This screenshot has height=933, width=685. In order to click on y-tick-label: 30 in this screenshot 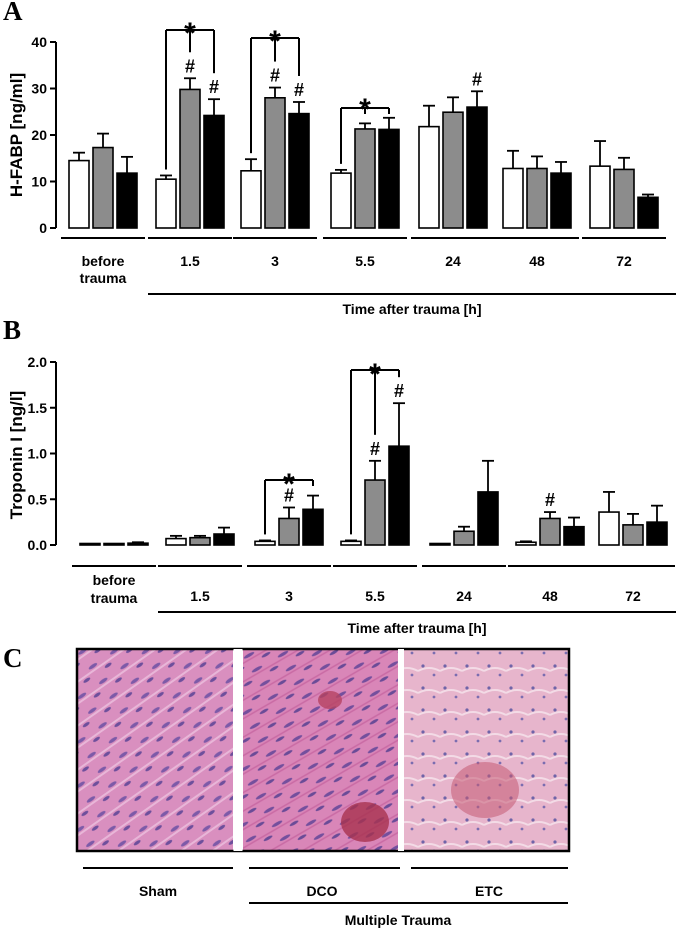, I will do `click(39, 89)`.